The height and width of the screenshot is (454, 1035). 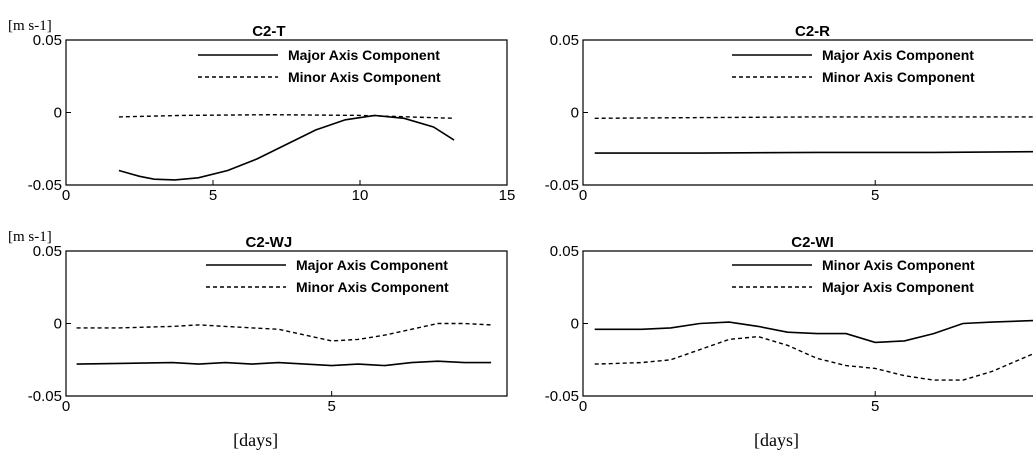 I want to click on chart-title: C2-WI, so click(x=812, y=242).